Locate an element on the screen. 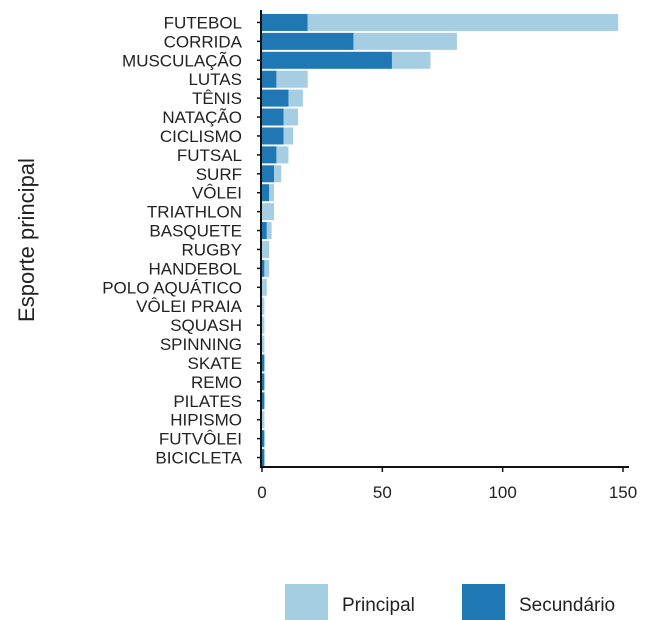 This screenshot has height=620, width=647. bar-rugby-principal is located at coordinates (266, 249).